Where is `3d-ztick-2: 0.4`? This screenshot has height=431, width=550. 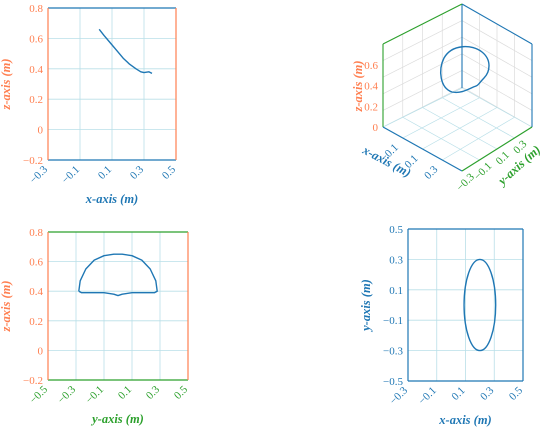 3d-ztick-2: 0.4 is located at coordinates (371, 87).